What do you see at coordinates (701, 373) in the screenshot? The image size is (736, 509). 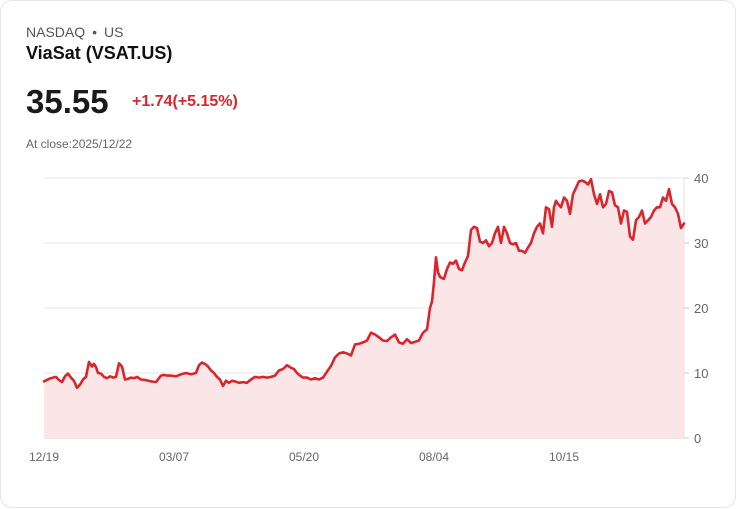 I see `y-tick-label: 10` at bounding box center [701, 373].